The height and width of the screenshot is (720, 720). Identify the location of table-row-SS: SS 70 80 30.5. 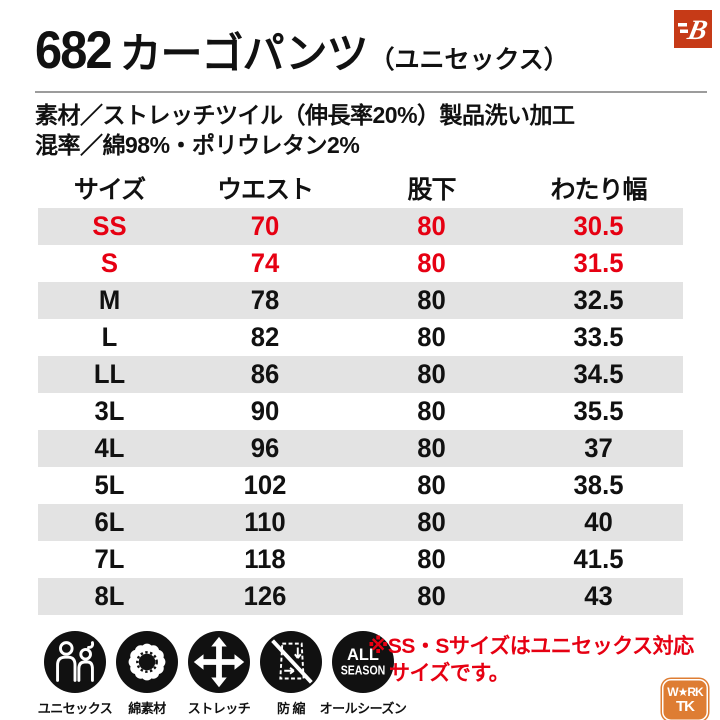
(360, 226).